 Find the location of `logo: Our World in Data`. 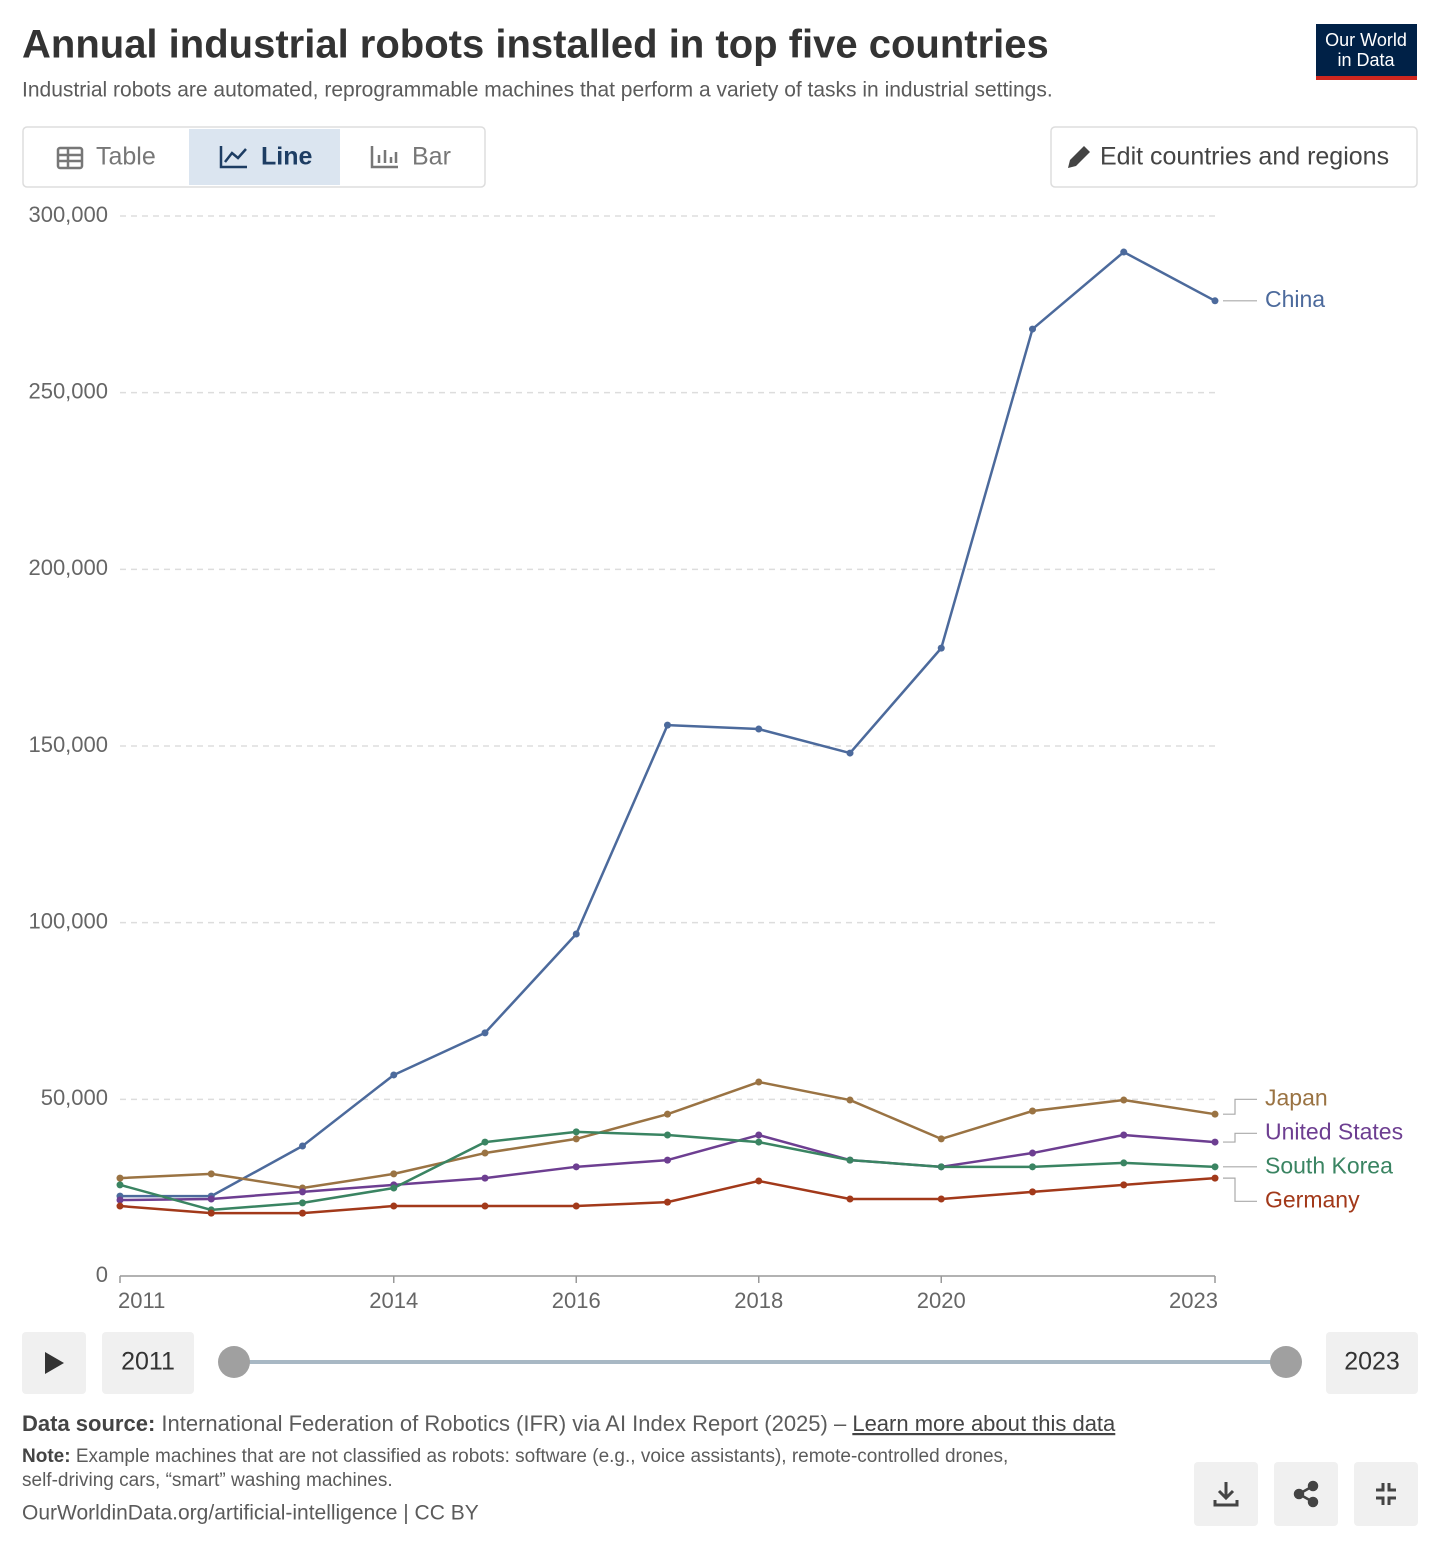

logo: Our World in Data is located at coordinates (1366, 52).